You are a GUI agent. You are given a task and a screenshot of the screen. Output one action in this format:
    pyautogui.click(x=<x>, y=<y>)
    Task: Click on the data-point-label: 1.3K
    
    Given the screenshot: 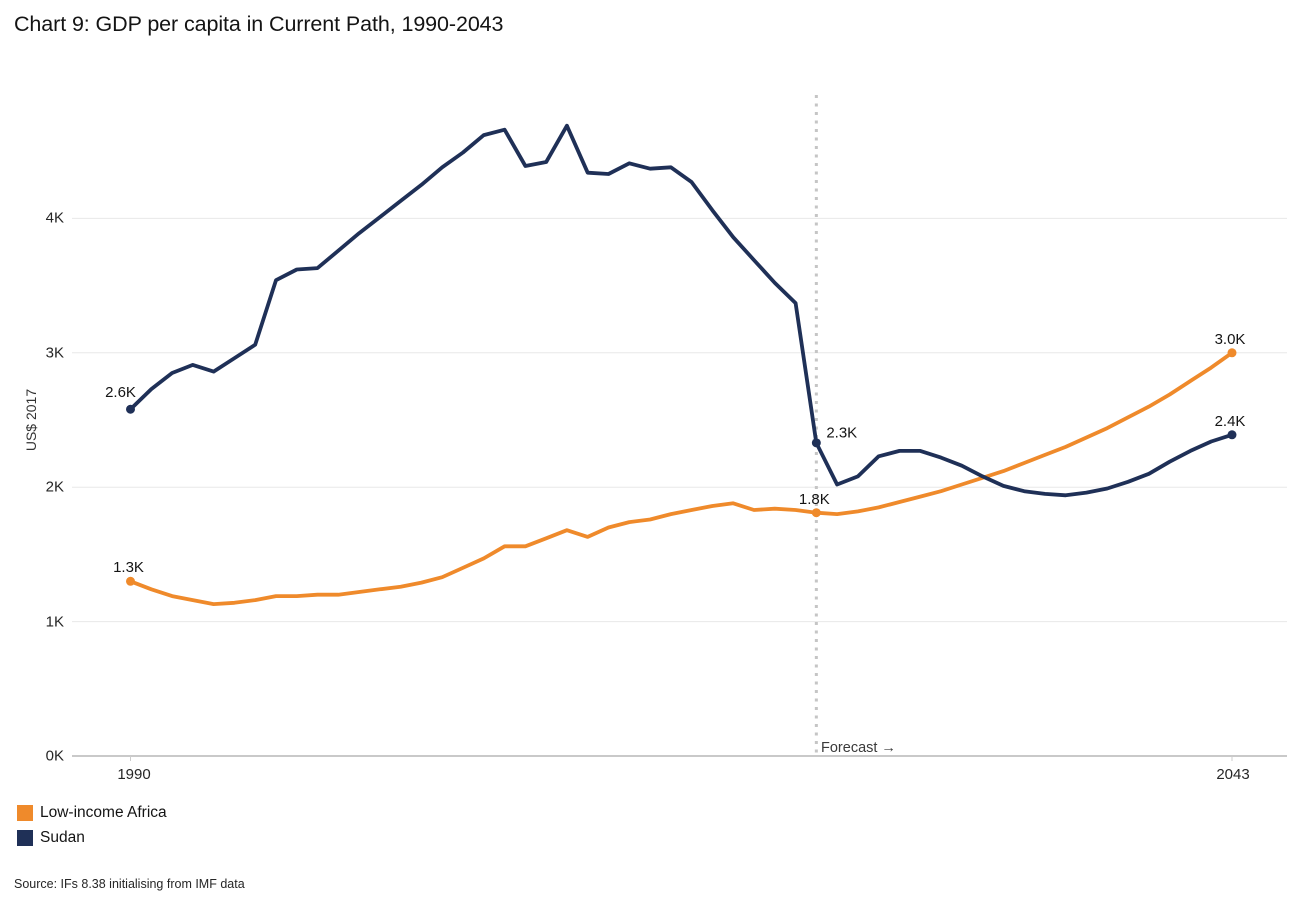 What is the action you would take?
    pyautogui.click(x=128, y=568)
    